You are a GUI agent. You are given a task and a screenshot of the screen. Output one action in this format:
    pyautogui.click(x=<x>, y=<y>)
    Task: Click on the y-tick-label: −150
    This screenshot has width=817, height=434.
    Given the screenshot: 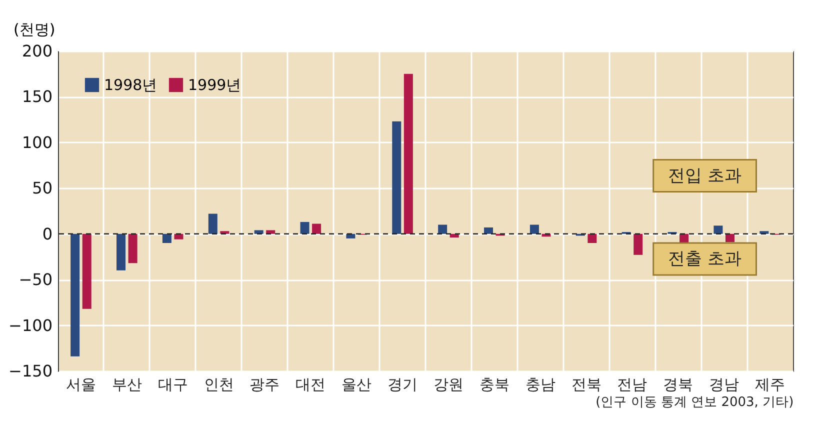 What is the action you would take?
    pyautogui.click(x=30, y=371)
    